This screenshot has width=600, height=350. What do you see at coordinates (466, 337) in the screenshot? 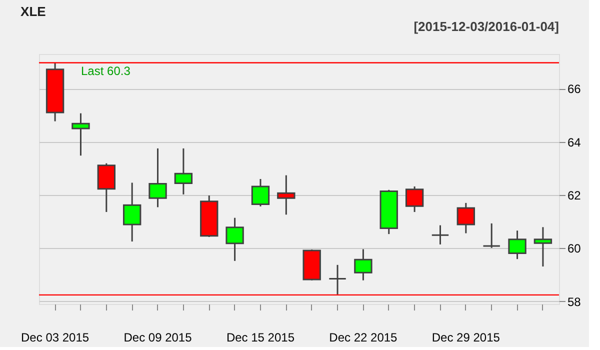
I see `x-tick-label: Dec 29 2015` at bounding box center [466, 337].